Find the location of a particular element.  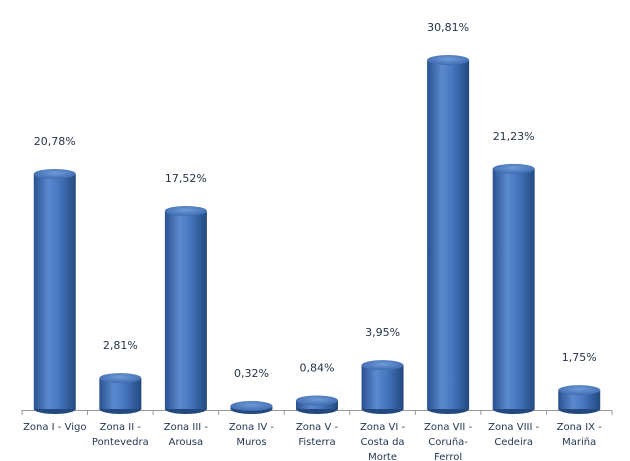

data-label: 2,81% is located at coordinates (120, 345).